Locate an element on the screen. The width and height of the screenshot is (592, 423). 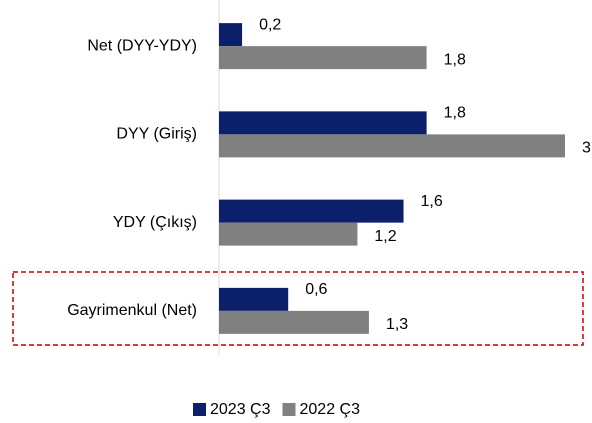
y-tick-label: Net (DYY-YDY) is located at coordinates (142, 45).